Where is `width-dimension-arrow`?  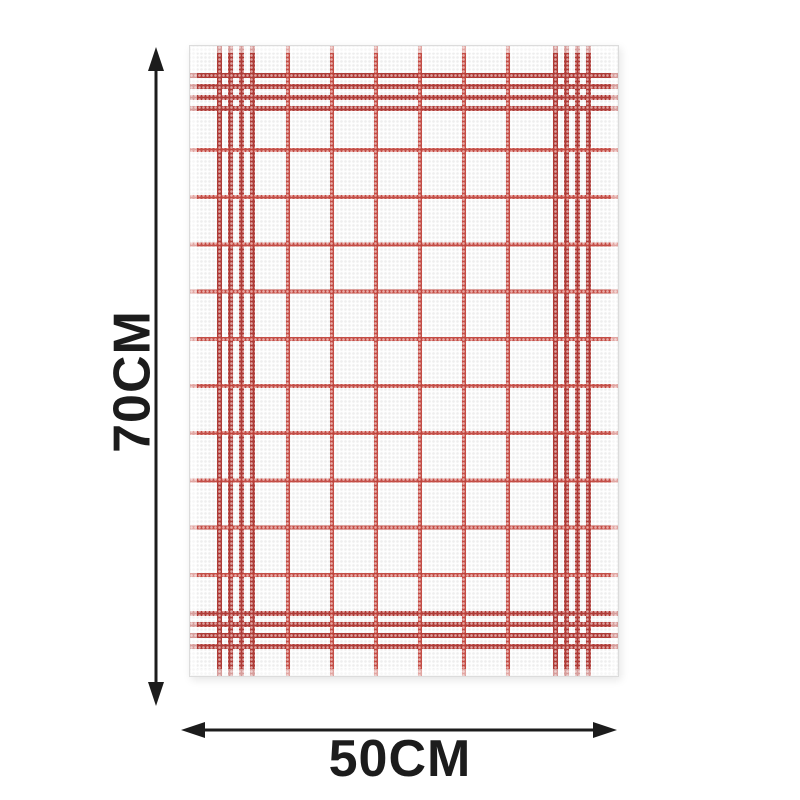
width-dimension-arrow is located at coordinates (399, 730).